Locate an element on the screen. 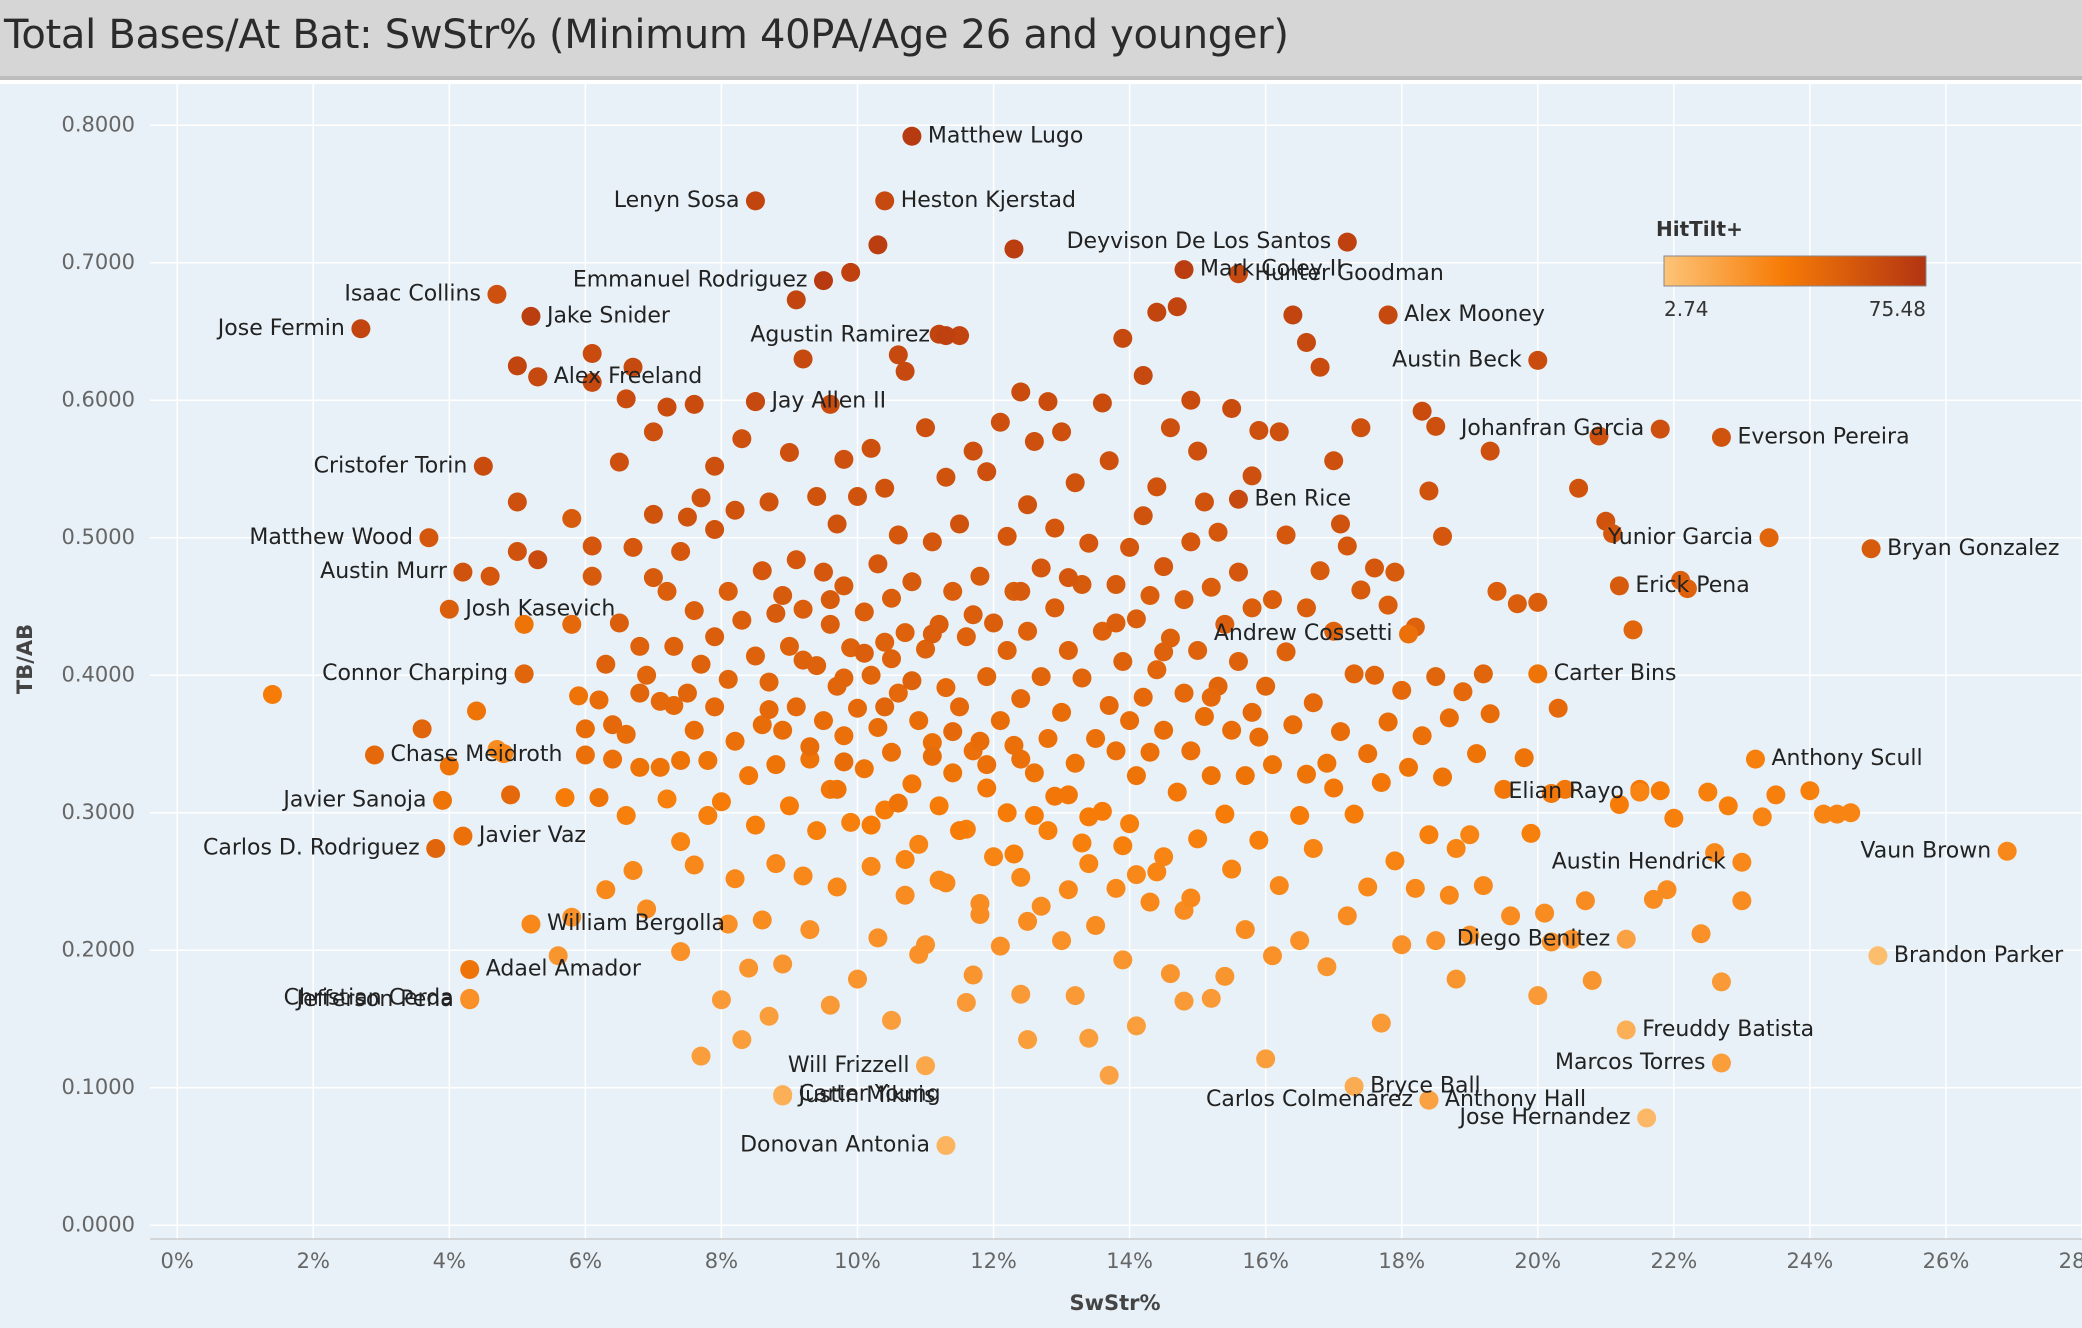 Image resolution: width=2082 pixels, height=1328 pixels. point-label: Anthony Scull is located at coordinates (1846, 758).